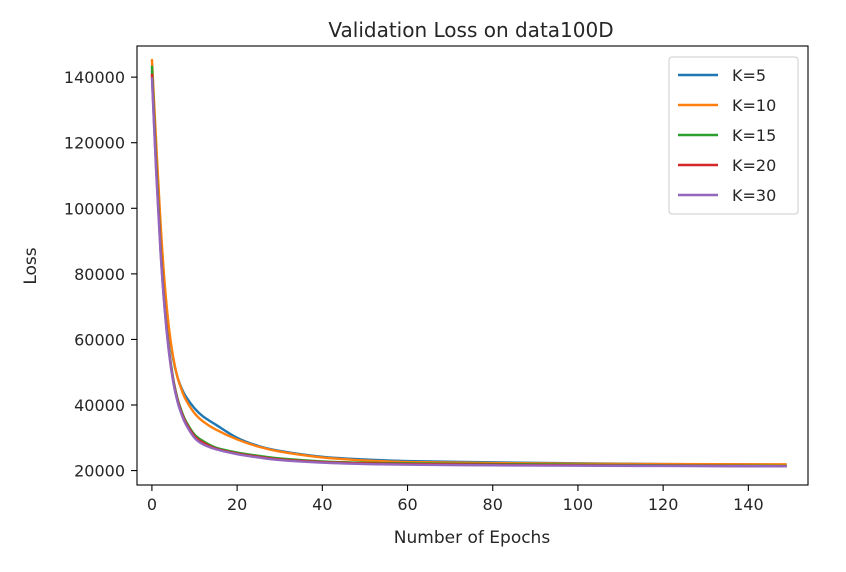 Image resolution: width=846 pixels, height=572 pixels. What do you see at coordinates (99, 471) in the screenshot?
I see `y-tick-label: 20000` at bounding box center [99, 471].